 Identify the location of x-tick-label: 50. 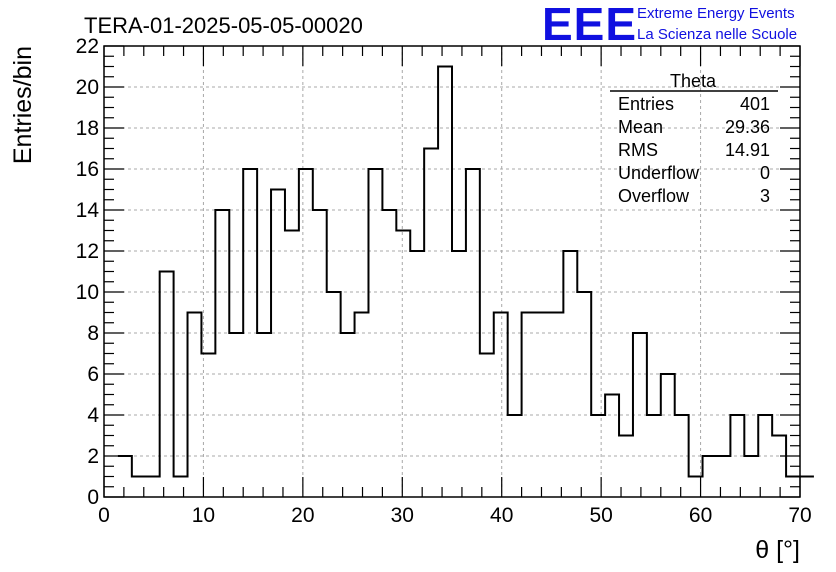
(600, 515).